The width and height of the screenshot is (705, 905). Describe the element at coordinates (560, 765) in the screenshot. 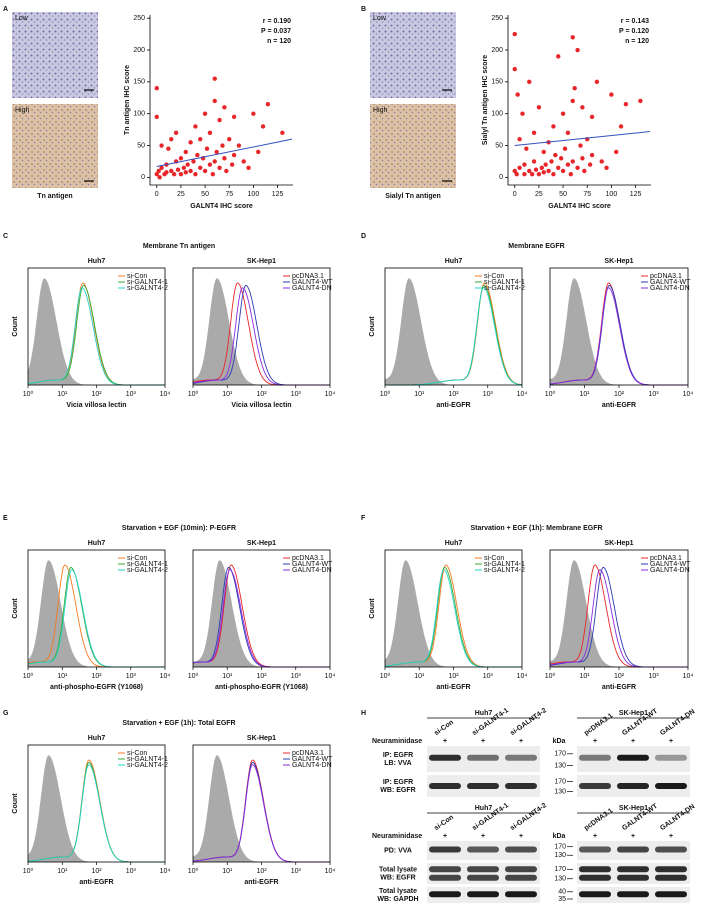

I see `mw-marker: 130` at that location.